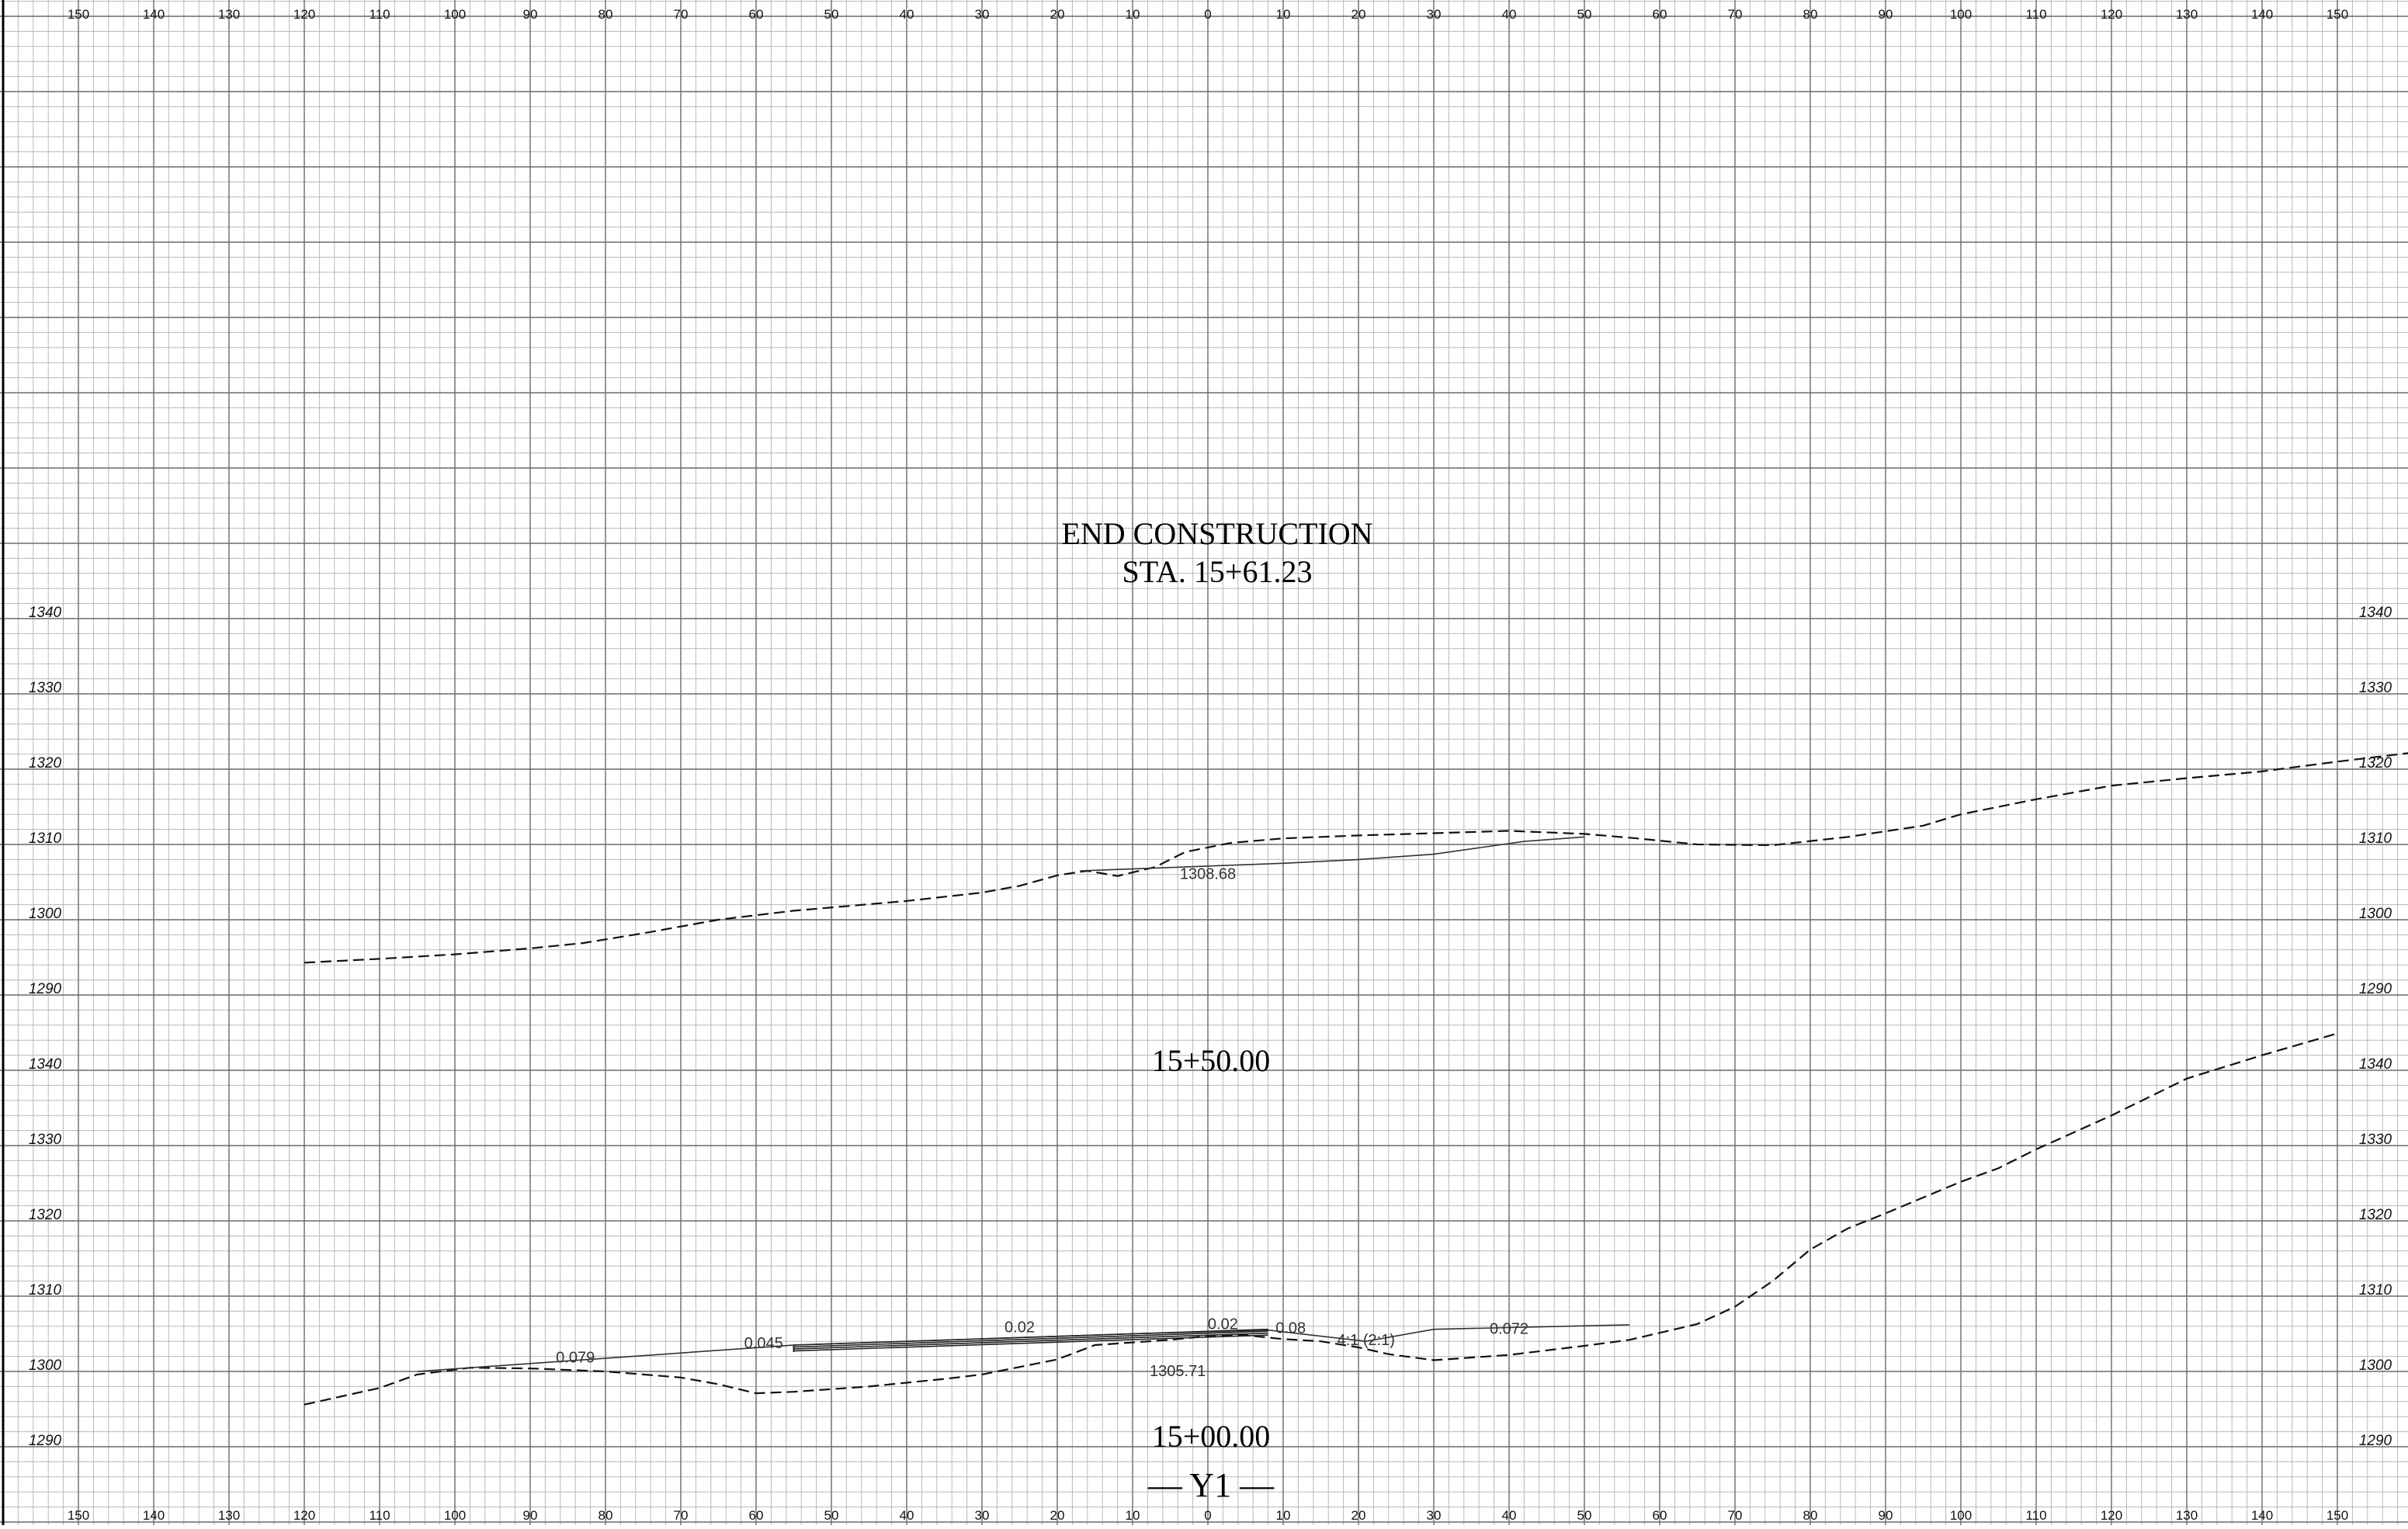 The image size is (2408, 1529). I want to click on end-construction-station: STA. 15+61.23, so click(1217, 571).